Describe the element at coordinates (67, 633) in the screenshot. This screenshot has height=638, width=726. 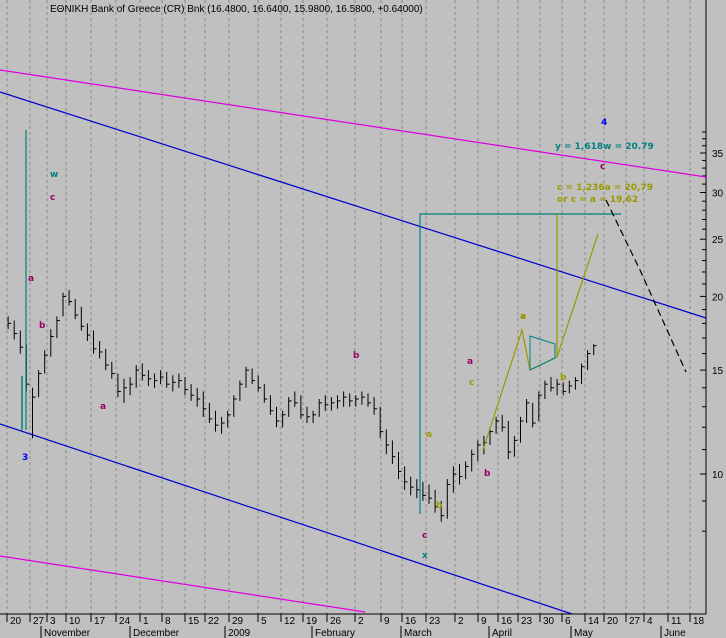
I see `x-month-label: November` at that location.